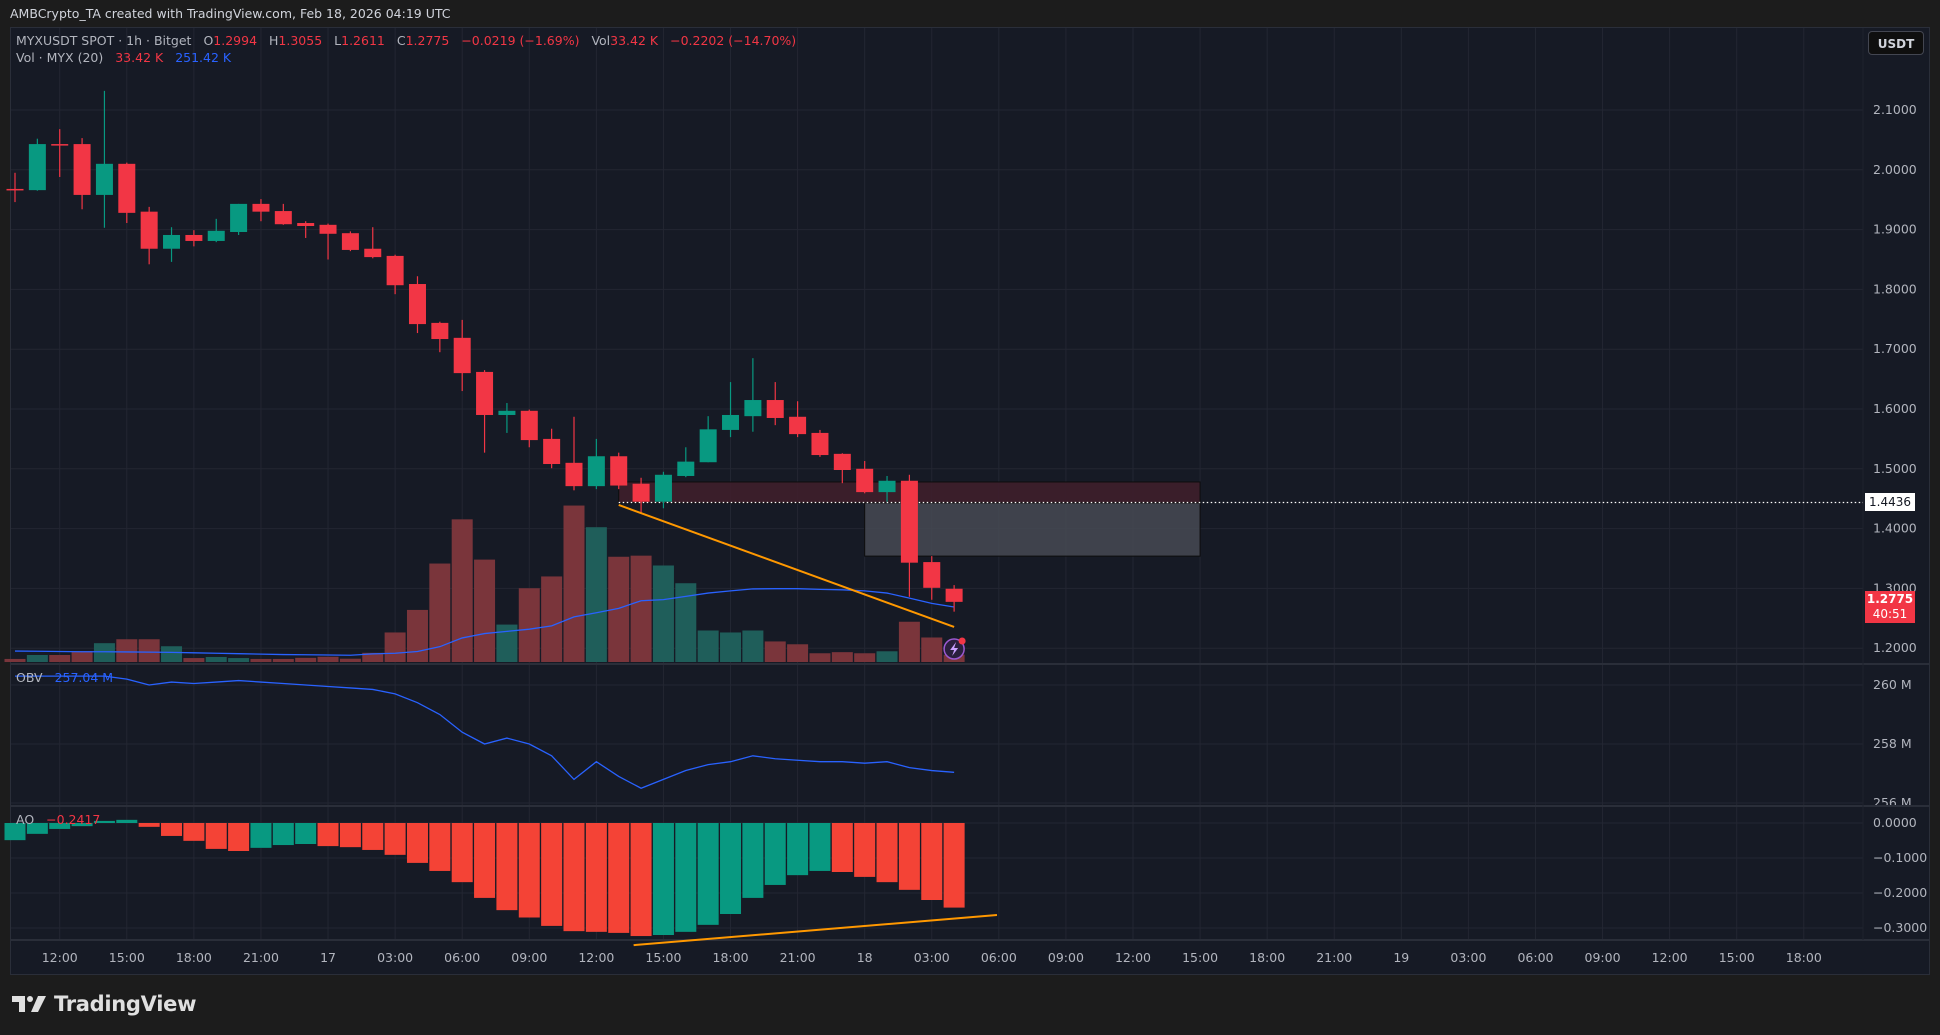  What do you see at coordinates (73, 819) in the screenshot?
I see `ao-value: −0.2417` at bounding box center [73, 819].